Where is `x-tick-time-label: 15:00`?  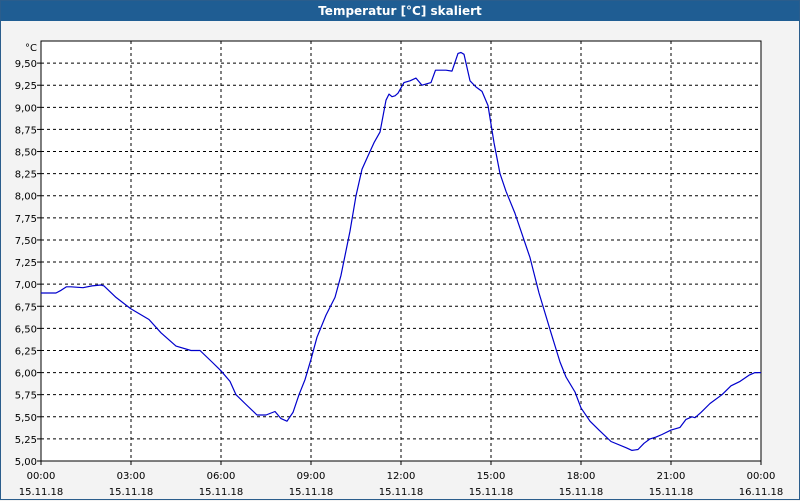
x-tick-time-label: 15:00 is located at coordinates (491, 476).